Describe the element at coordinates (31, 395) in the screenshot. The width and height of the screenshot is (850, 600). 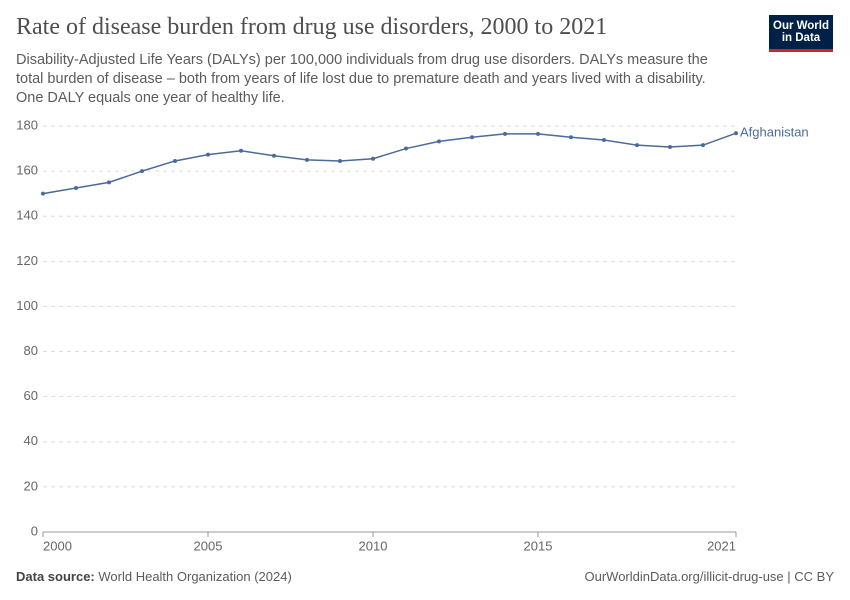
I see `y-tick-label: 60` at that location.